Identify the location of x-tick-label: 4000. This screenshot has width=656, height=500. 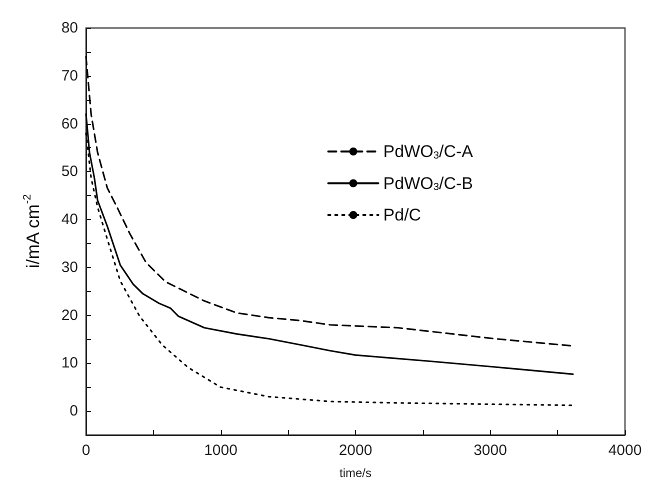
(625, 450).